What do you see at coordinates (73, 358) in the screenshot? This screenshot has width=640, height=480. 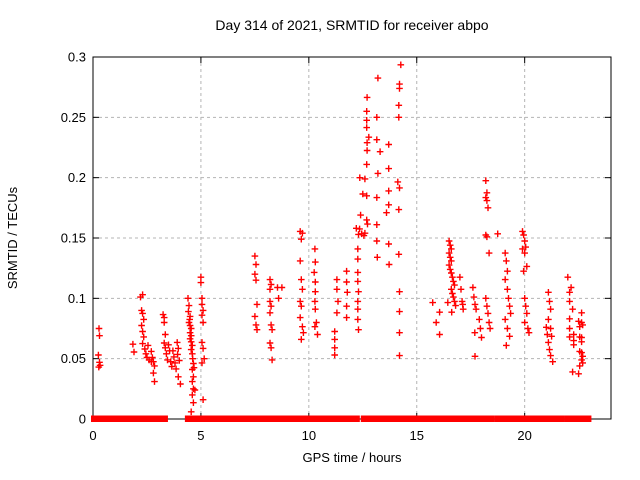 I see `y-tick-label: 0.05` at bounding box center [73, 358].